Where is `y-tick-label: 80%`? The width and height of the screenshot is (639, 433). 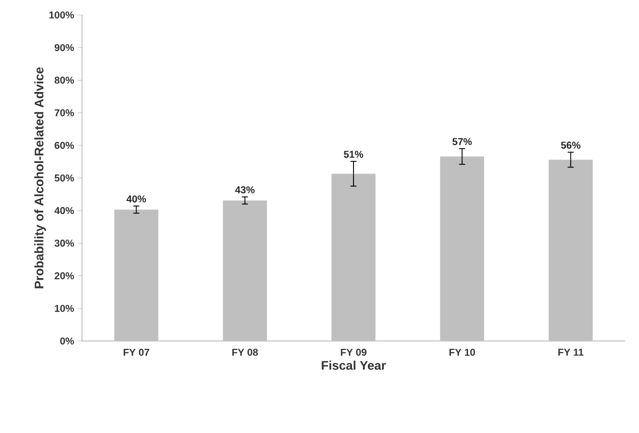 y-tick-label: 80% is located at coordinates (64, 80).